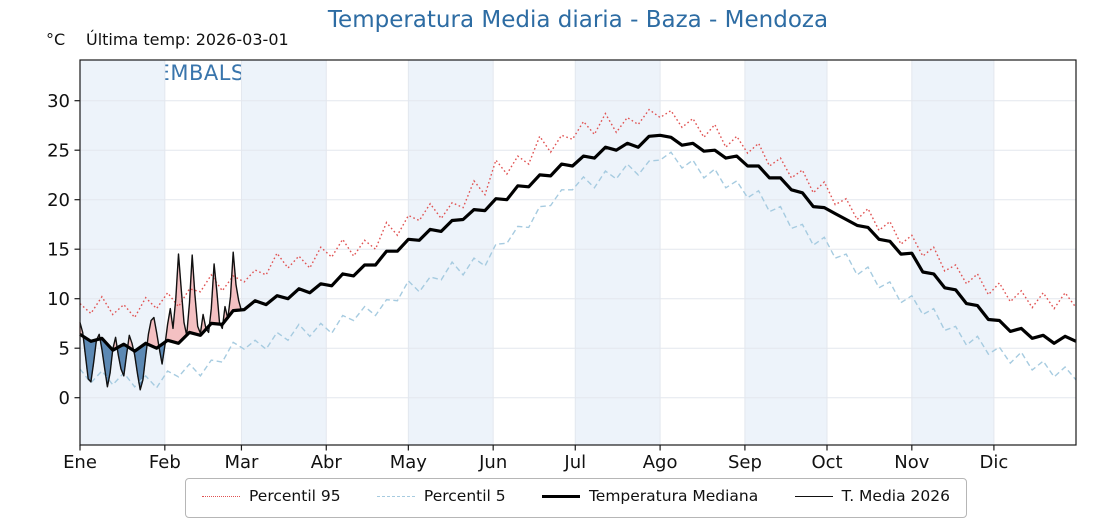 The image size is (1120, 518). I want to click on y-tick-label: 25, so click(58, 151).